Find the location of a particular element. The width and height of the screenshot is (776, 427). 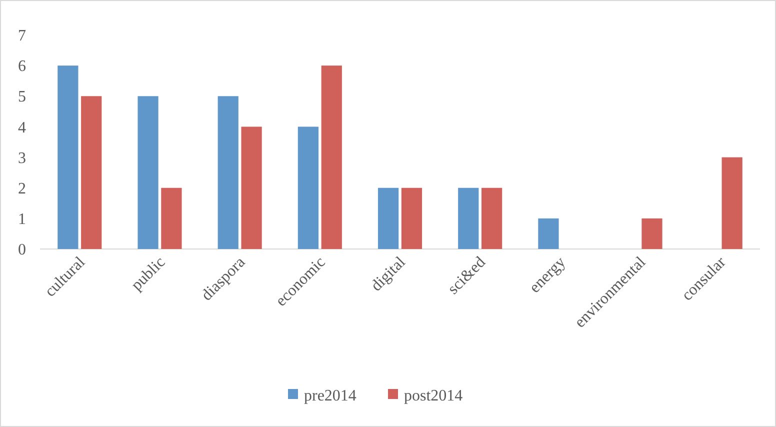

y-tick-label: 3 is located at coordinates (22, 158).